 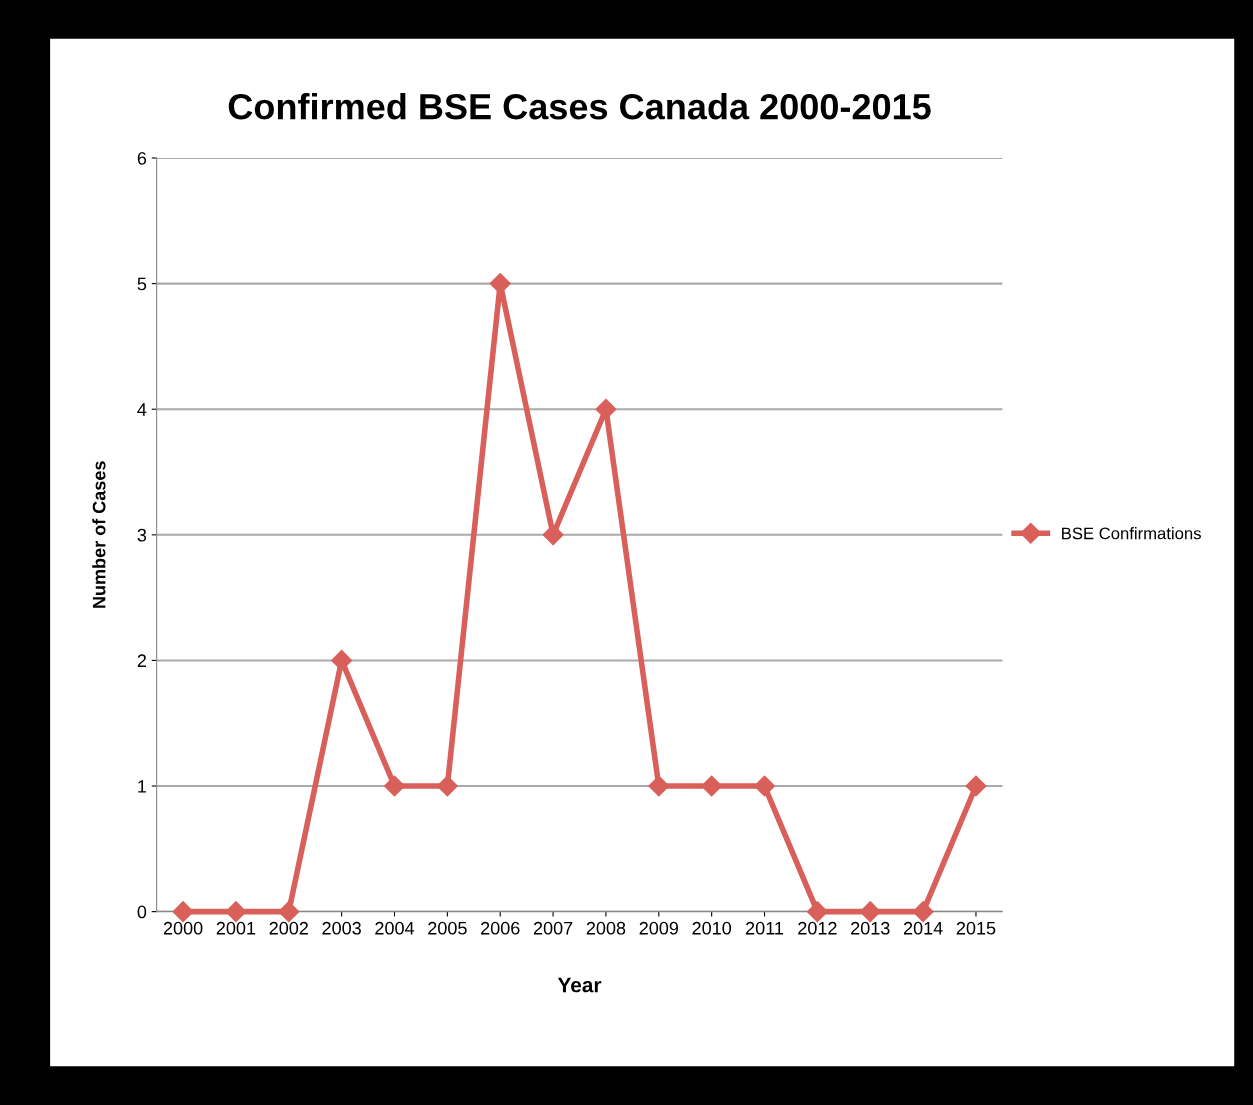 What do you see at coordinates (142, 158) in the screenshot?
I see `y-tick-label: 6` at bounding box center [142, 158].